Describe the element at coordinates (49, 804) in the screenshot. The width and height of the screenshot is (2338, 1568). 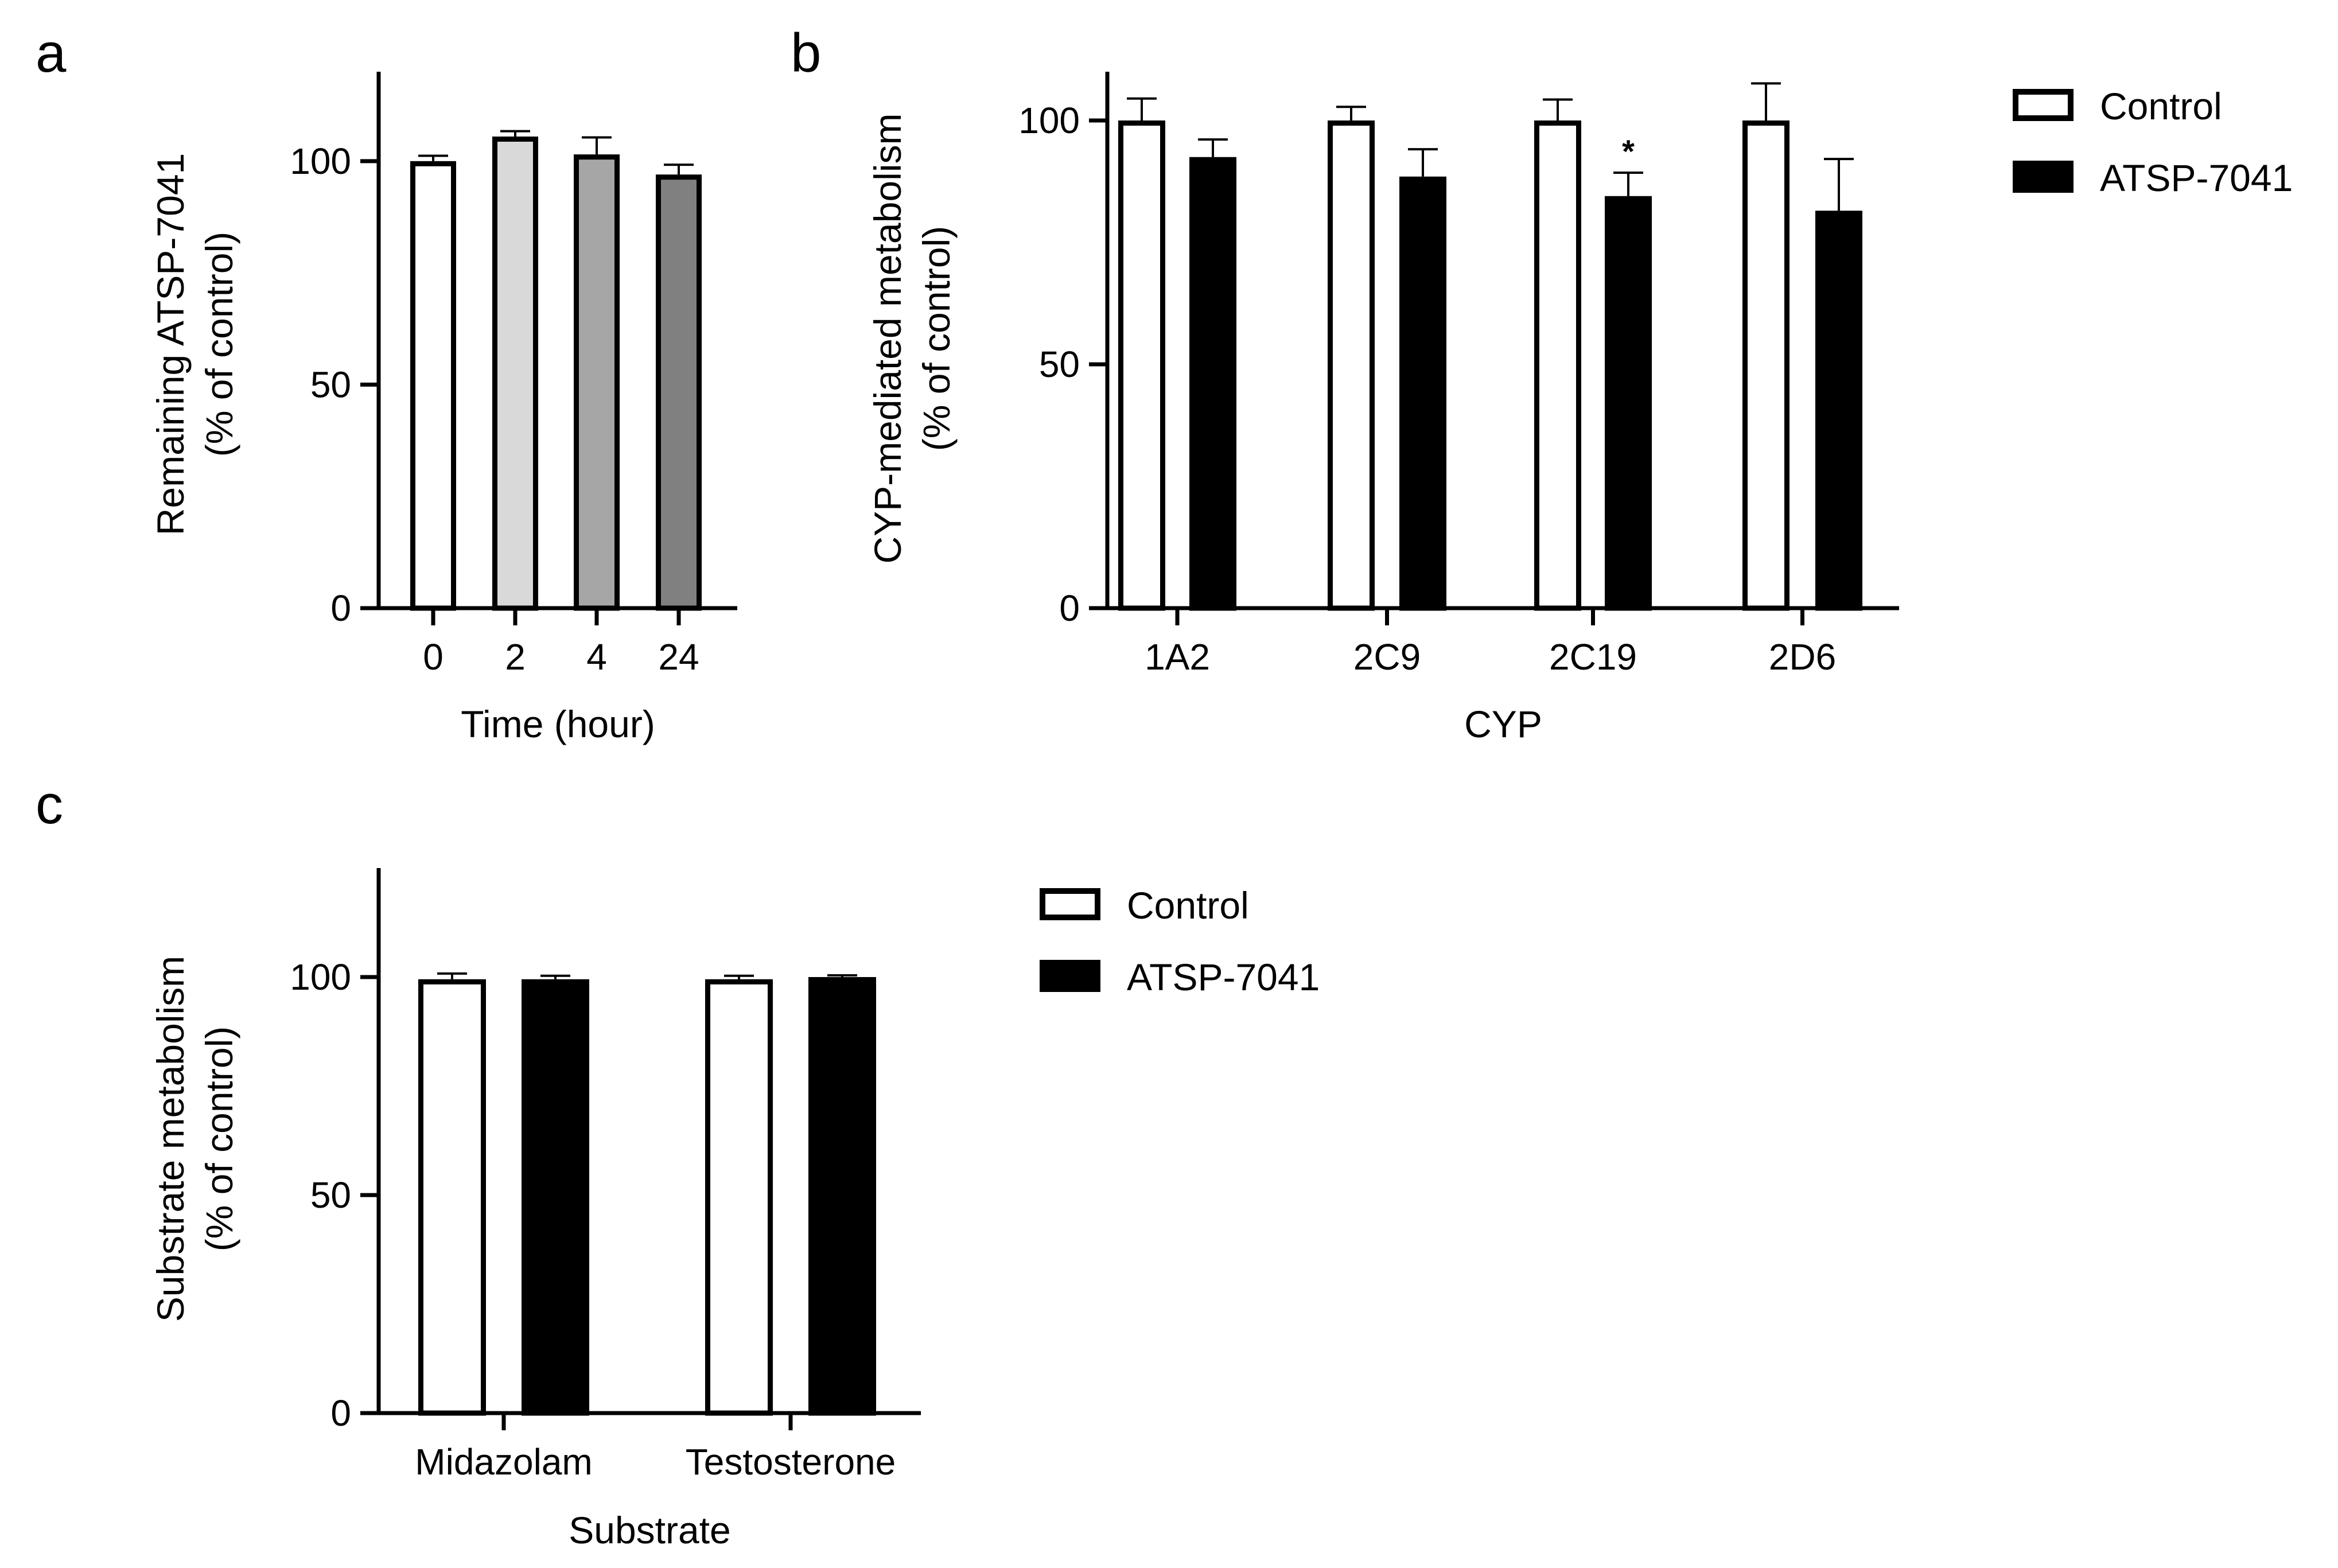
I see `panel-letter: c` at that location.